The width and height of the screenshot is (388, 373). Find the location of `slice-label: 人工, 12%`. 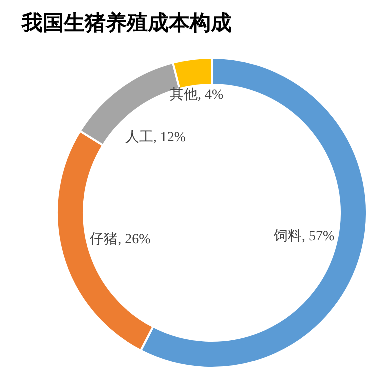

slice-label: 人工, 12% is located at coordinates (155, 138).